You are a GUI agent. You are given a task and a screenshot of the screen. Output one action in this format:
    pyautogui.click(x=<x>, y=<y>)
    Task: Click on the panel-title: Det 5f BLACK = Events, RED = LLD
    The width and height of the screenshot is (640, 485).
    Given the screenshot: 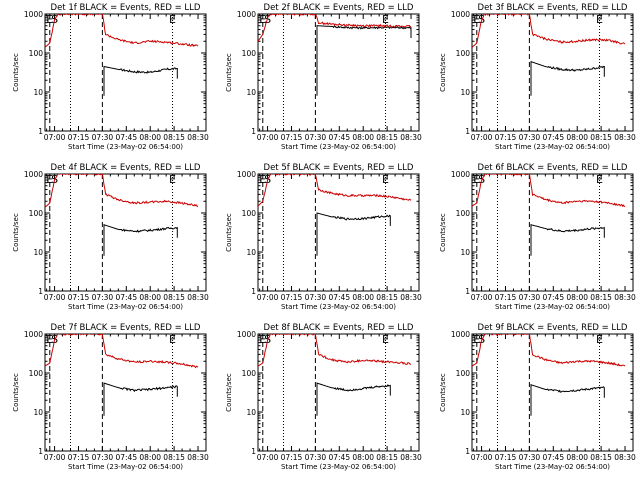 What is the action you would take?
    pyautogui.click(x=339, y=168)
    